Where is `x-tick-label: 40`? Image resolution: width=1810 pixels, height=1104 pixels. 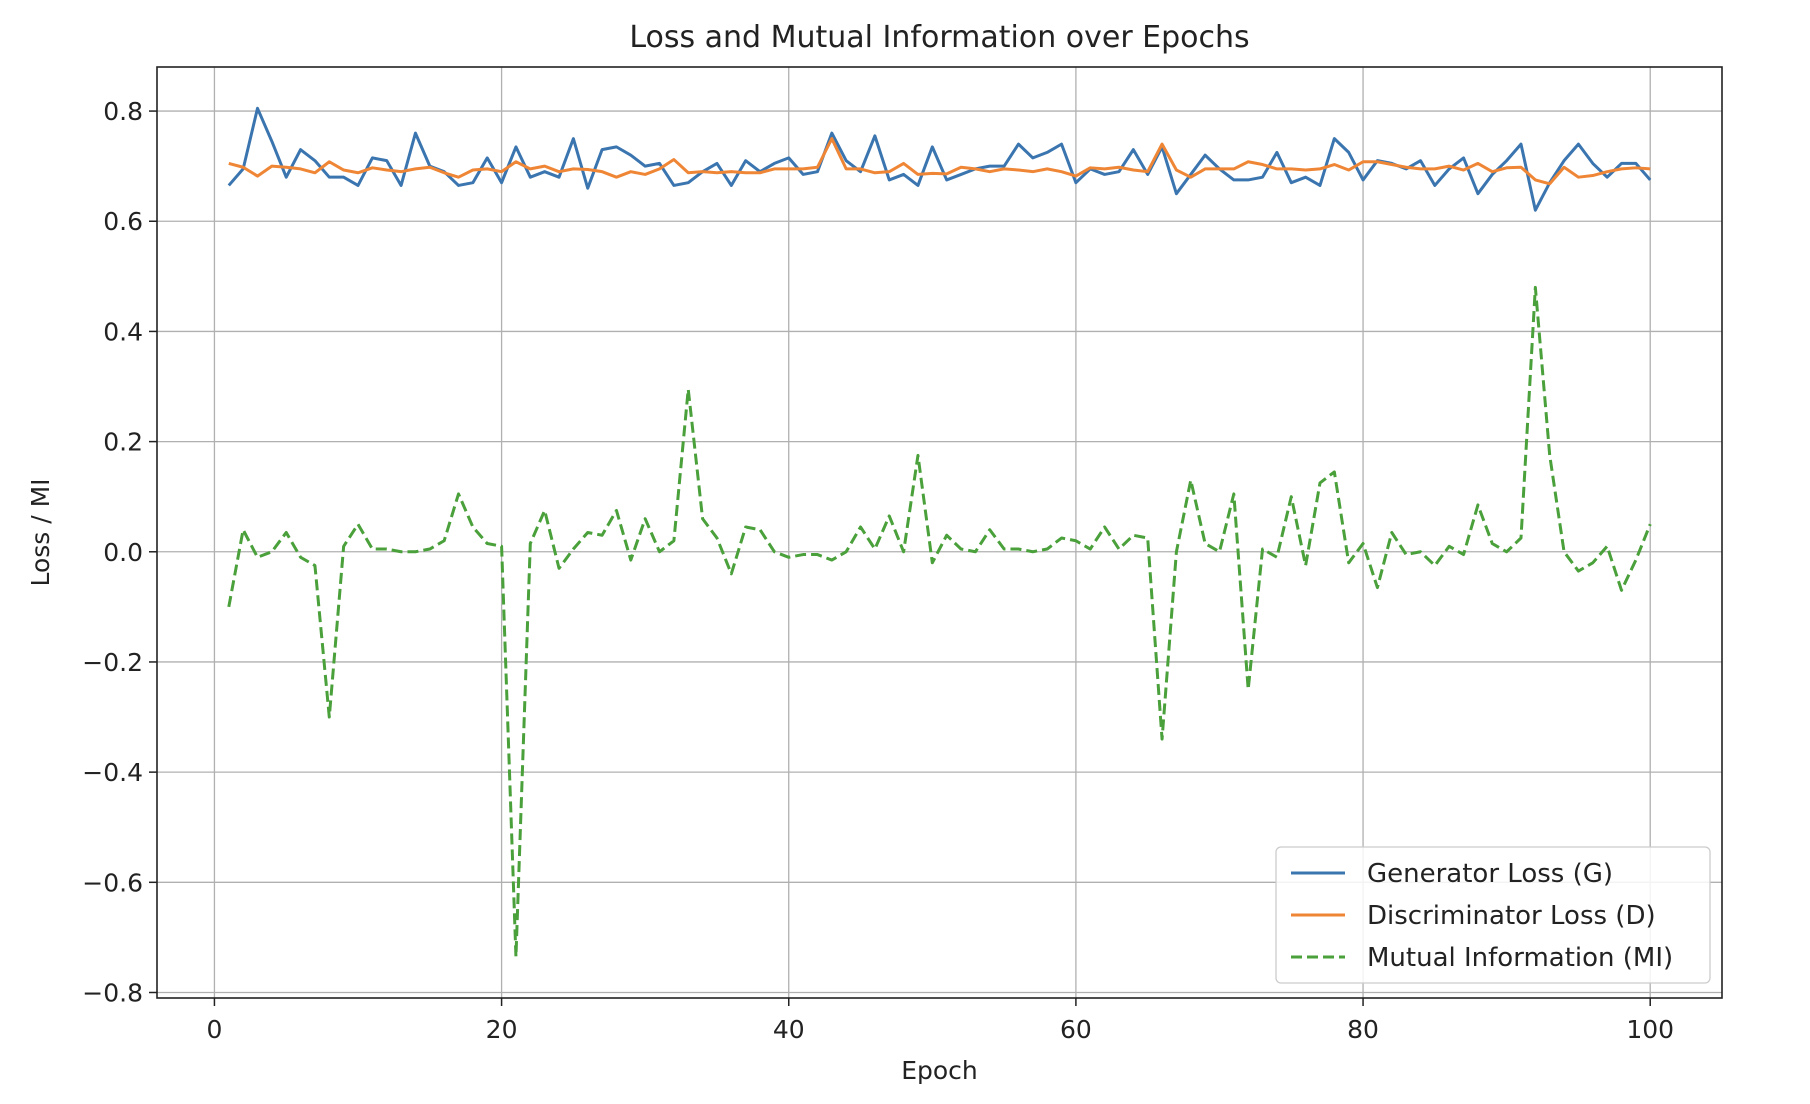
x-tick-label: 40 is located at coordinates (789, 1029).